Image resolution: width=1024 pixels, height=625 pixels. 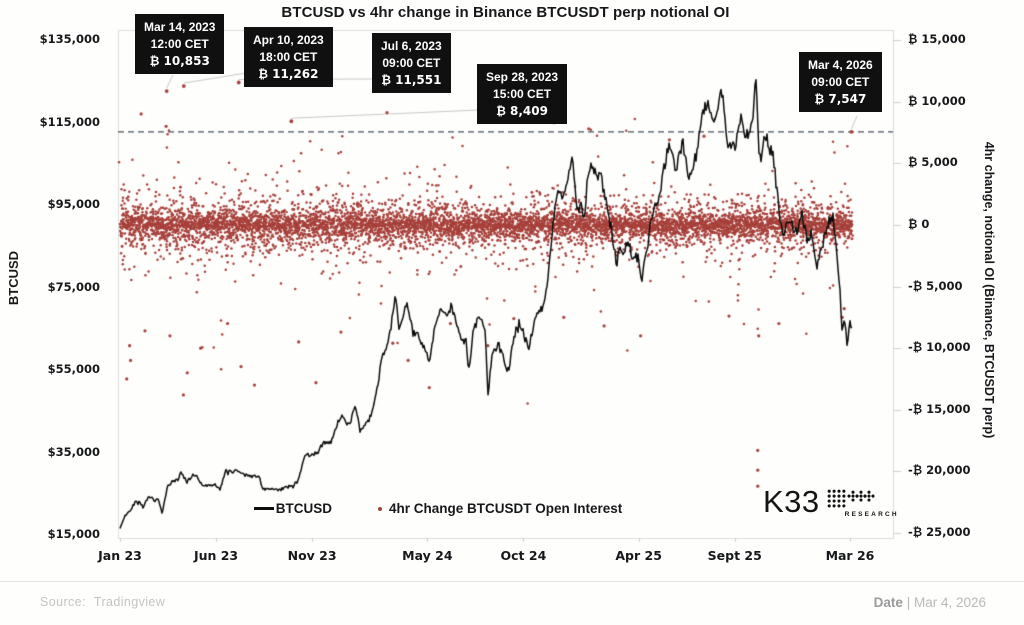 I want to click on left-axis-tick: $75,000, so click(x=73, y=286).